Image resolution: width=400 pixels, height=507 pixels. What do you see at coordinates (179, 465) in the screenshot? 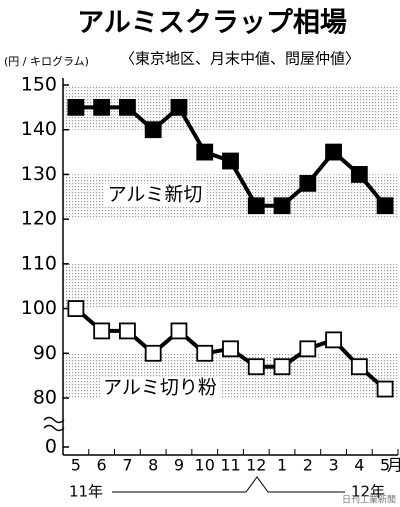
I see `x-tick-label: 9` at bounding box center [179, 465].